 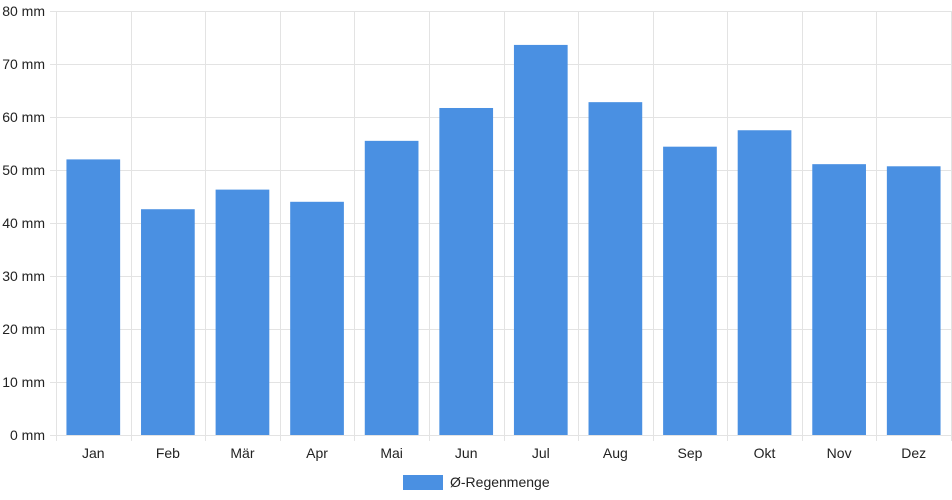 What do you see at coordinates (913, 301) in the screenshot?
I see `bar-dez` at bounding box center [913, 301].